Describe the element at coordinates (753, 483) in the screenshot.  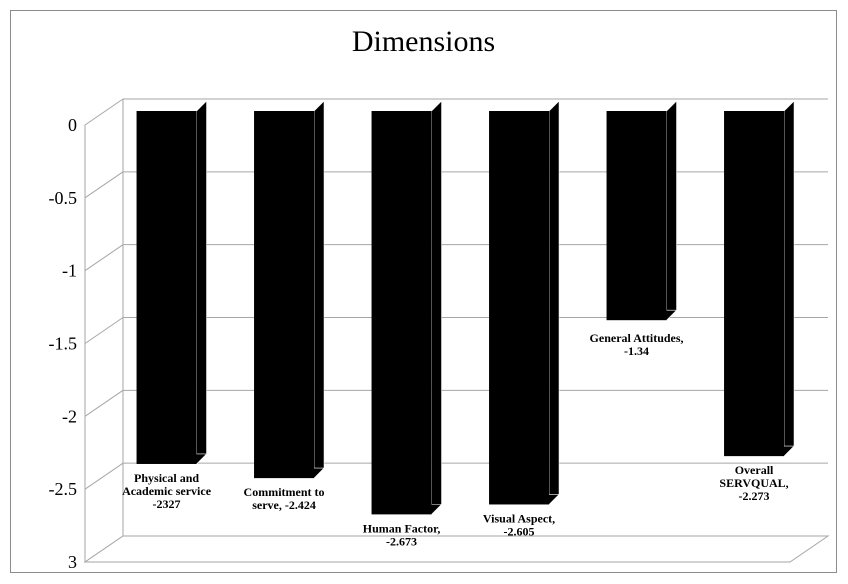
I see `data-label: SERVQUAL,` at that location.